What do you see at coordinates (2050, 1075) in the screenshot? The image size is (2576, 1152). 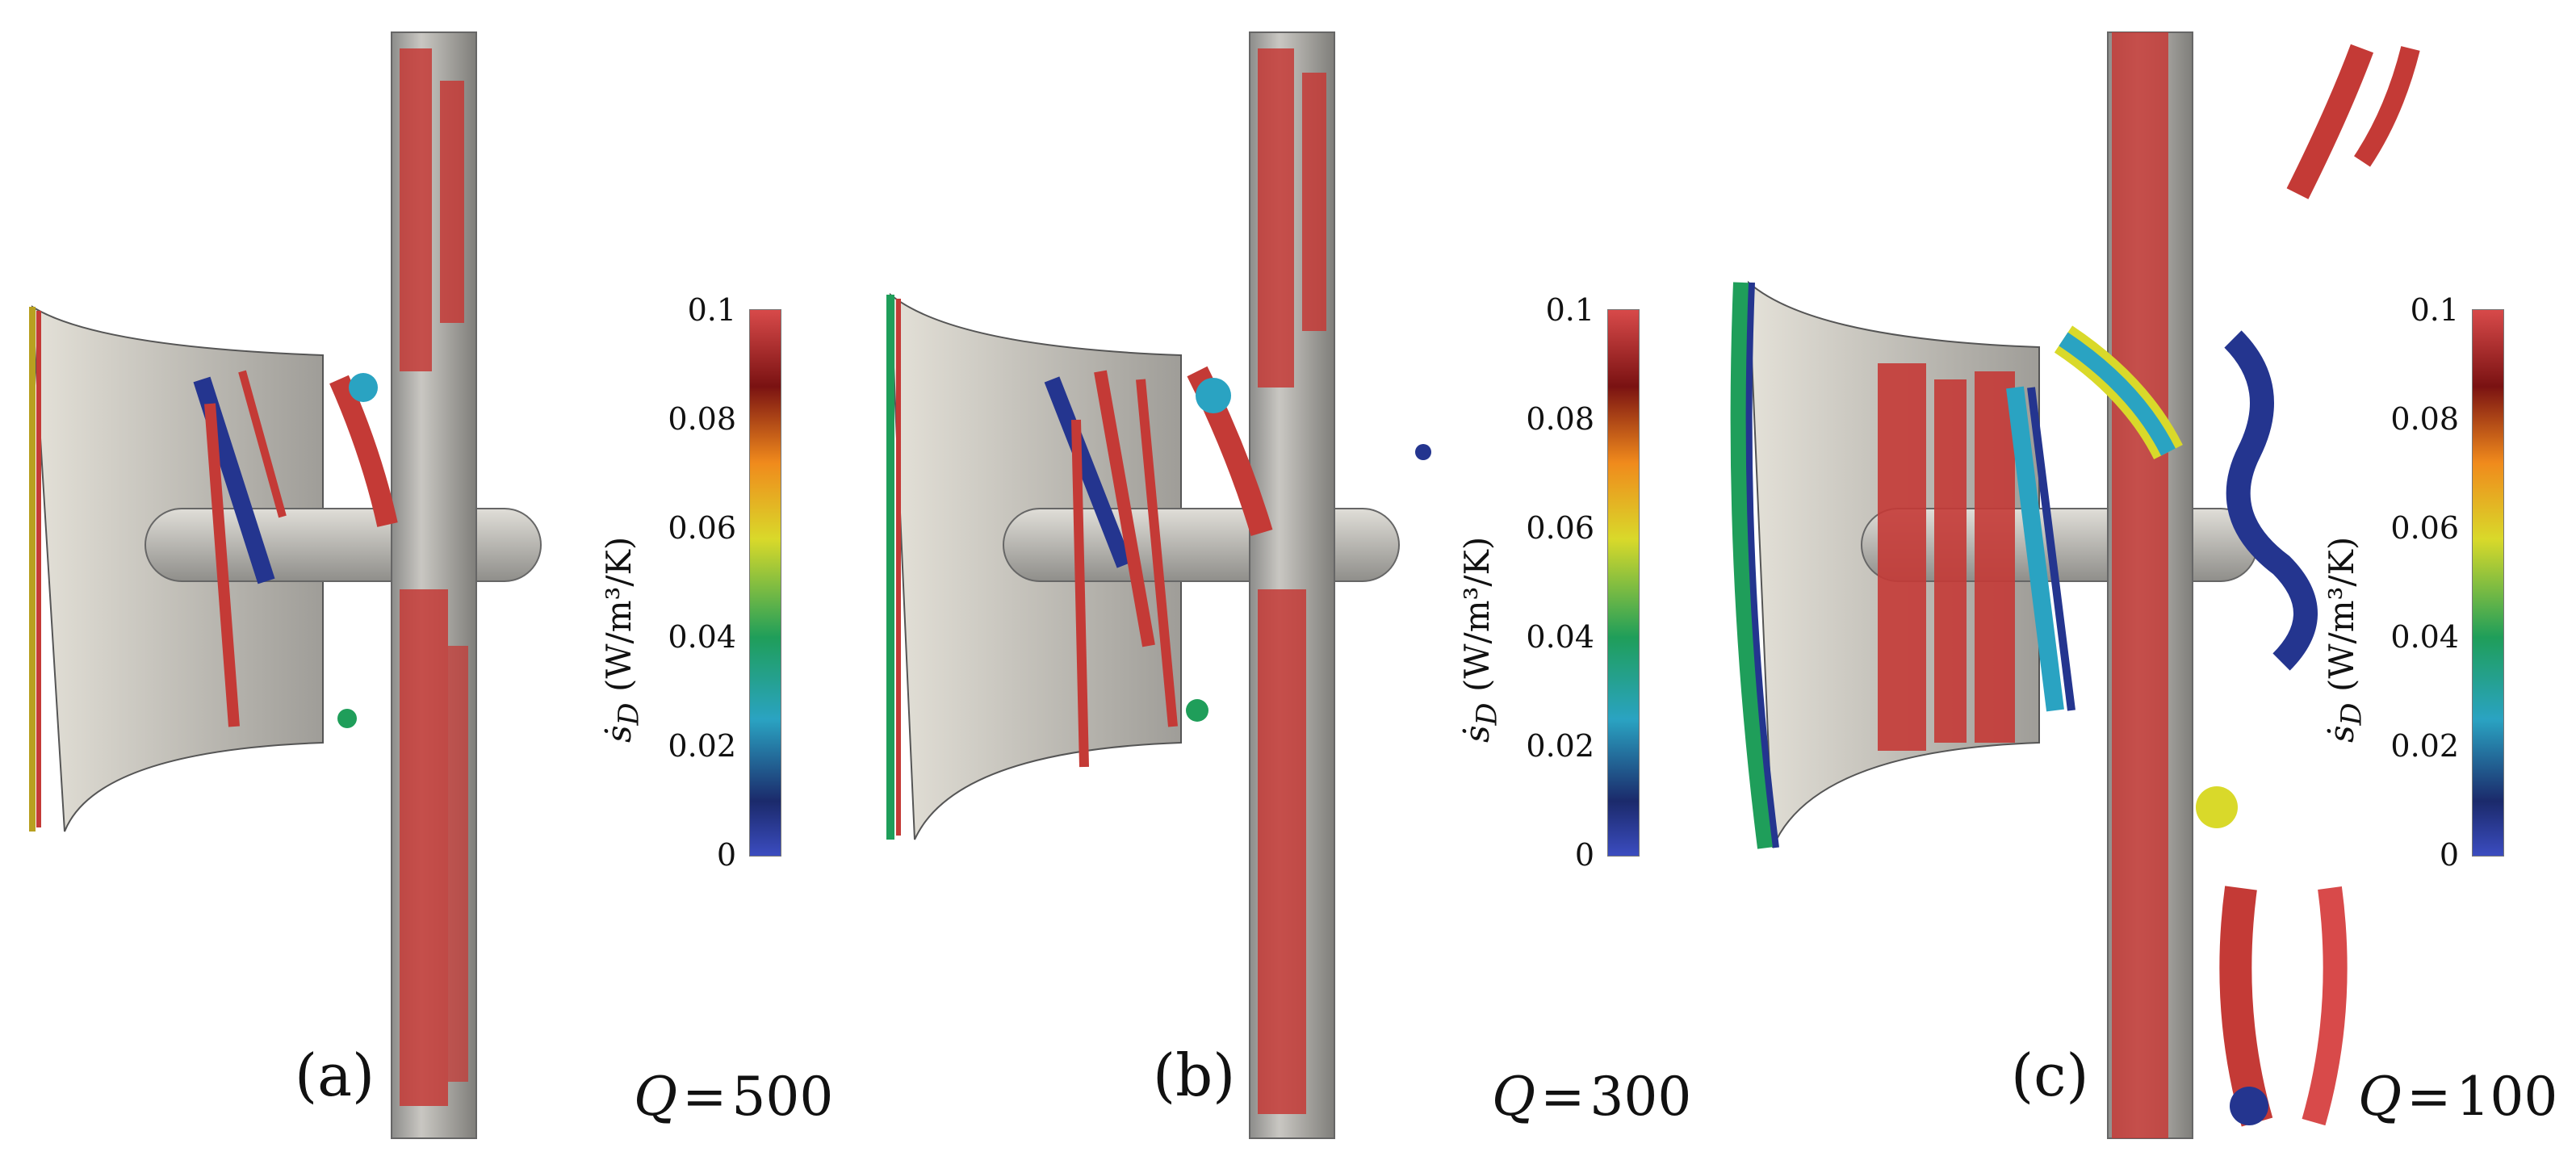 I see `panel-label: (c)` at bounding box center [2050, 1075].